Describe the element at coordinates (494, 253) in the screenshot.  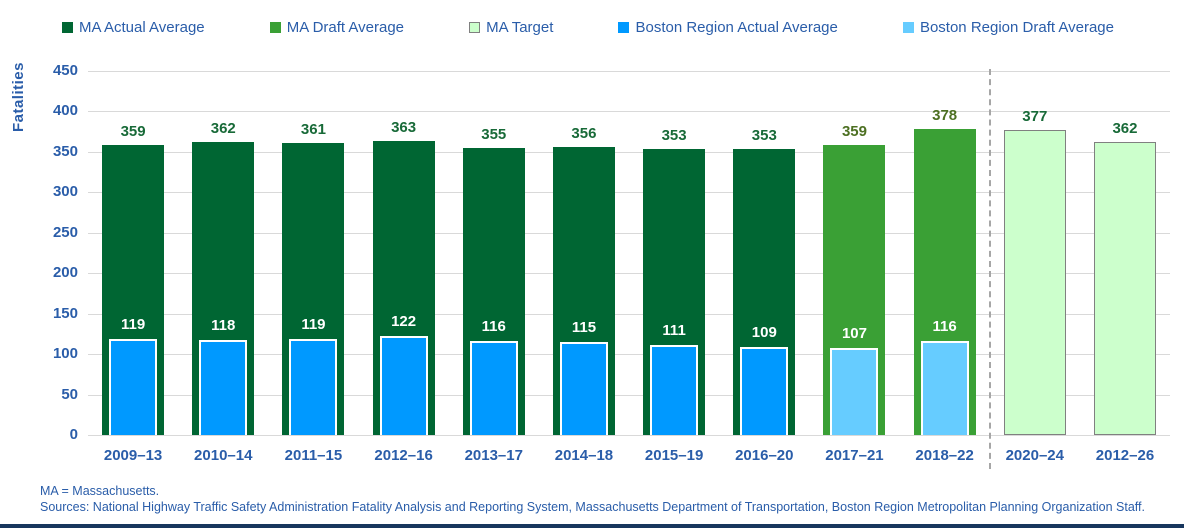
I see `bar-group: 355 116` at that location.